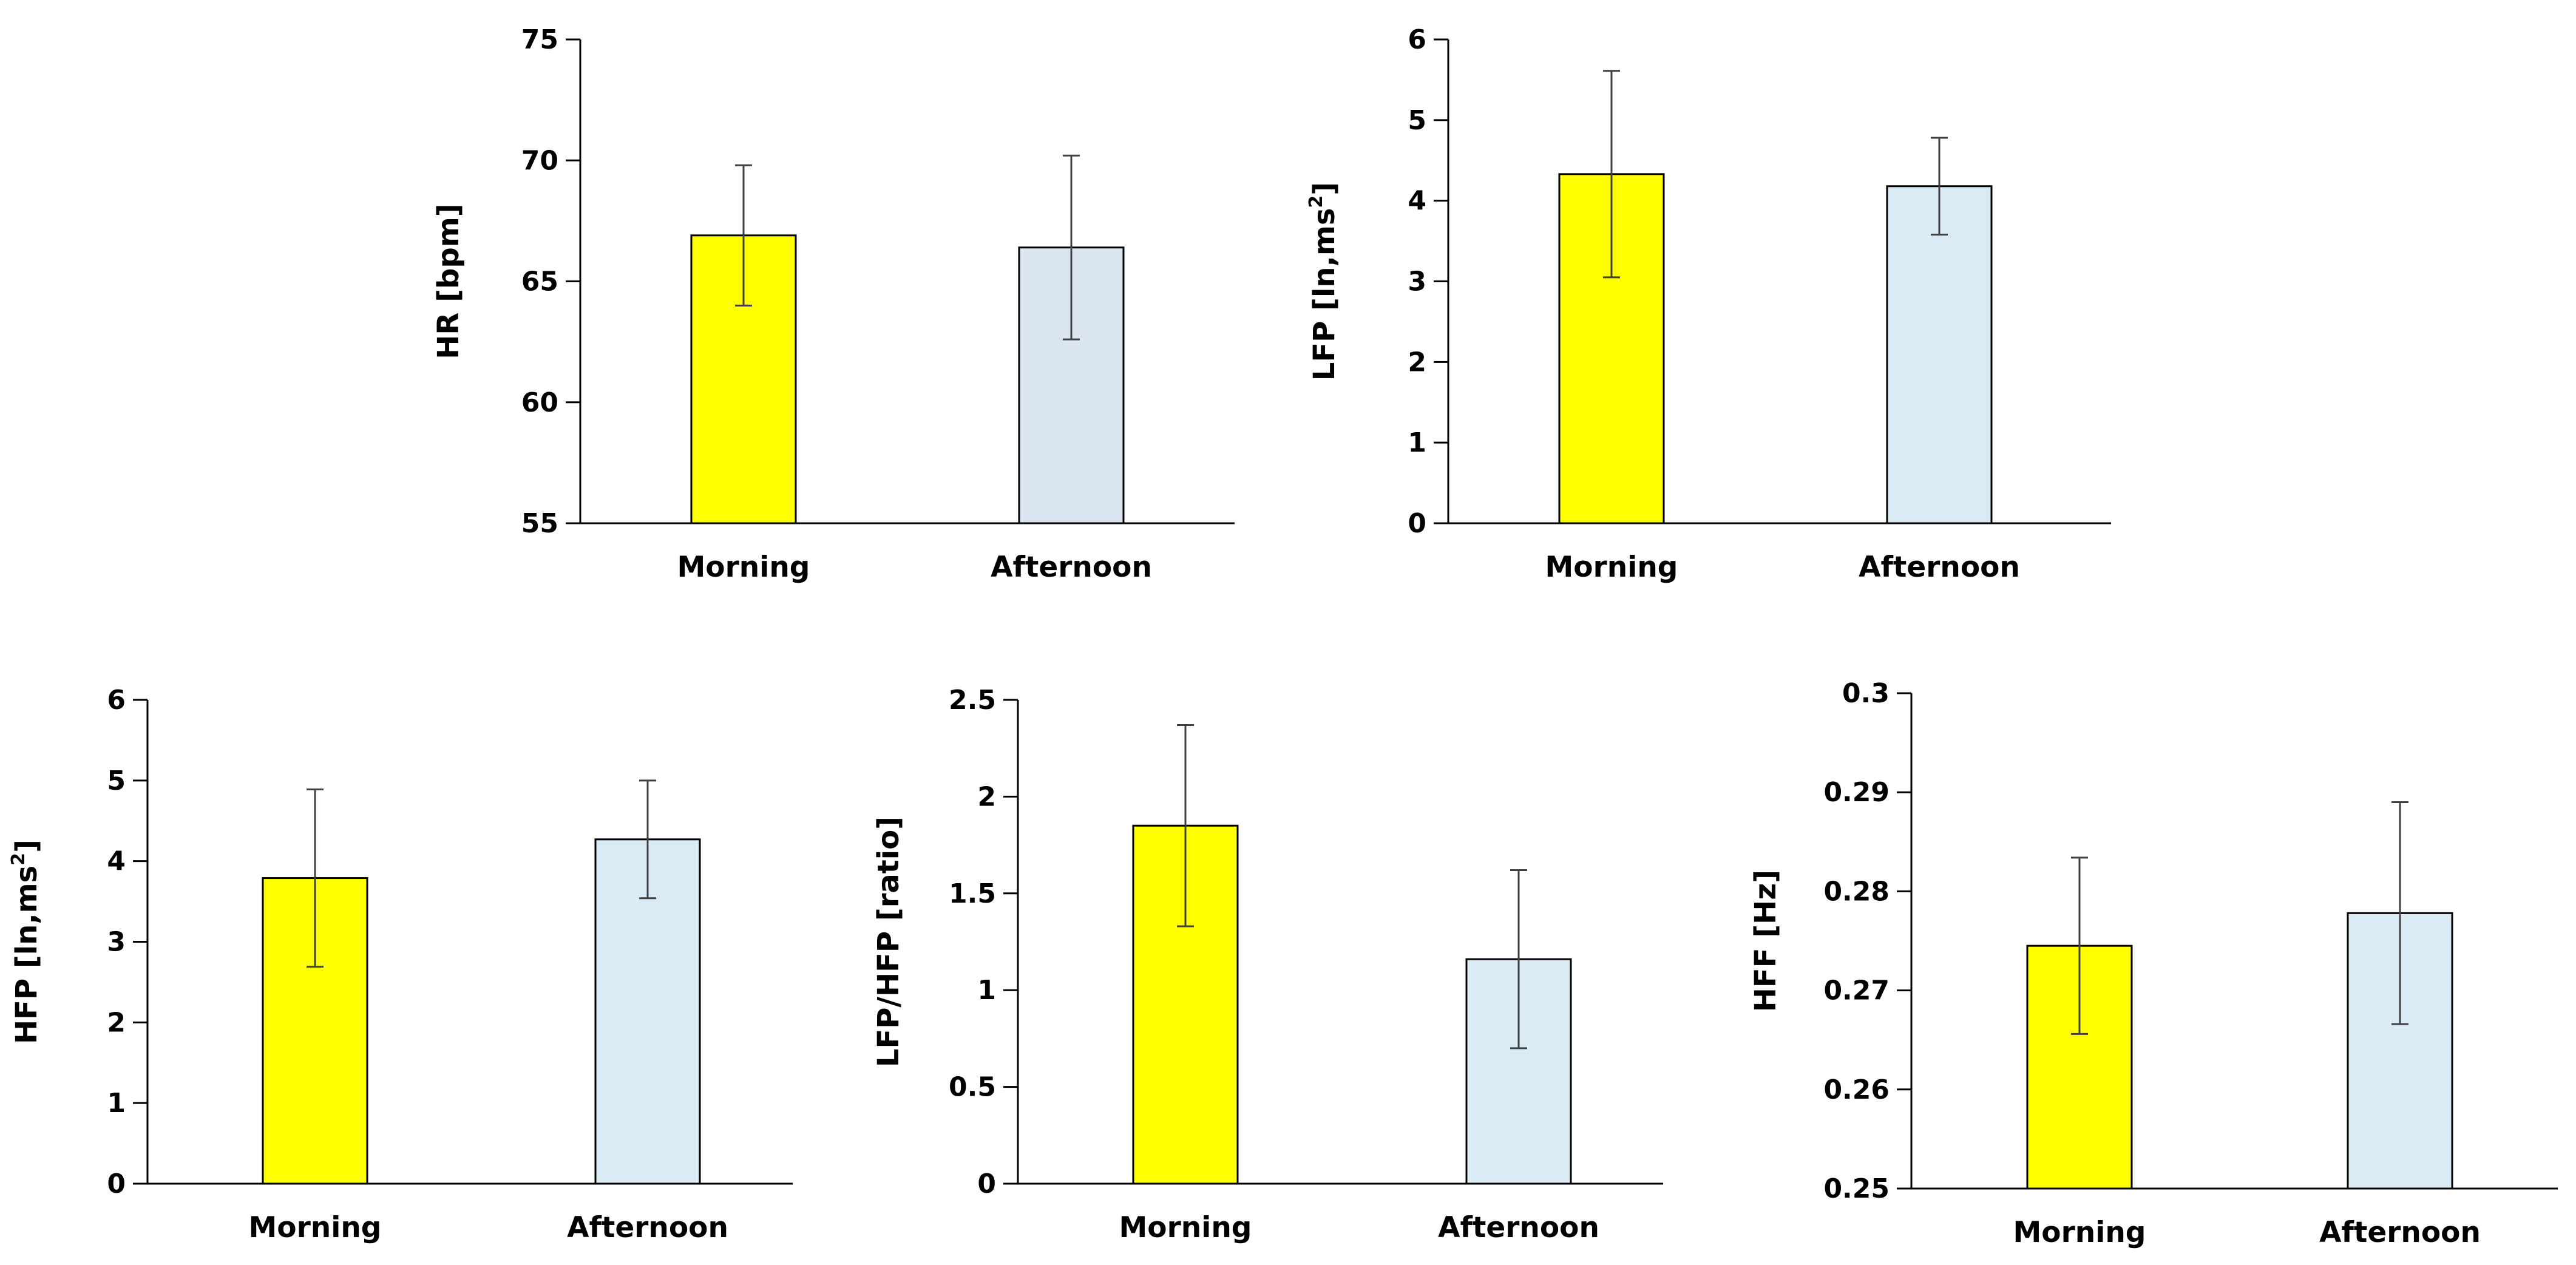  Describe the element at coordinates (1856, 990) in the screenshot. I see `y-tick-label: 0.27` at that location.